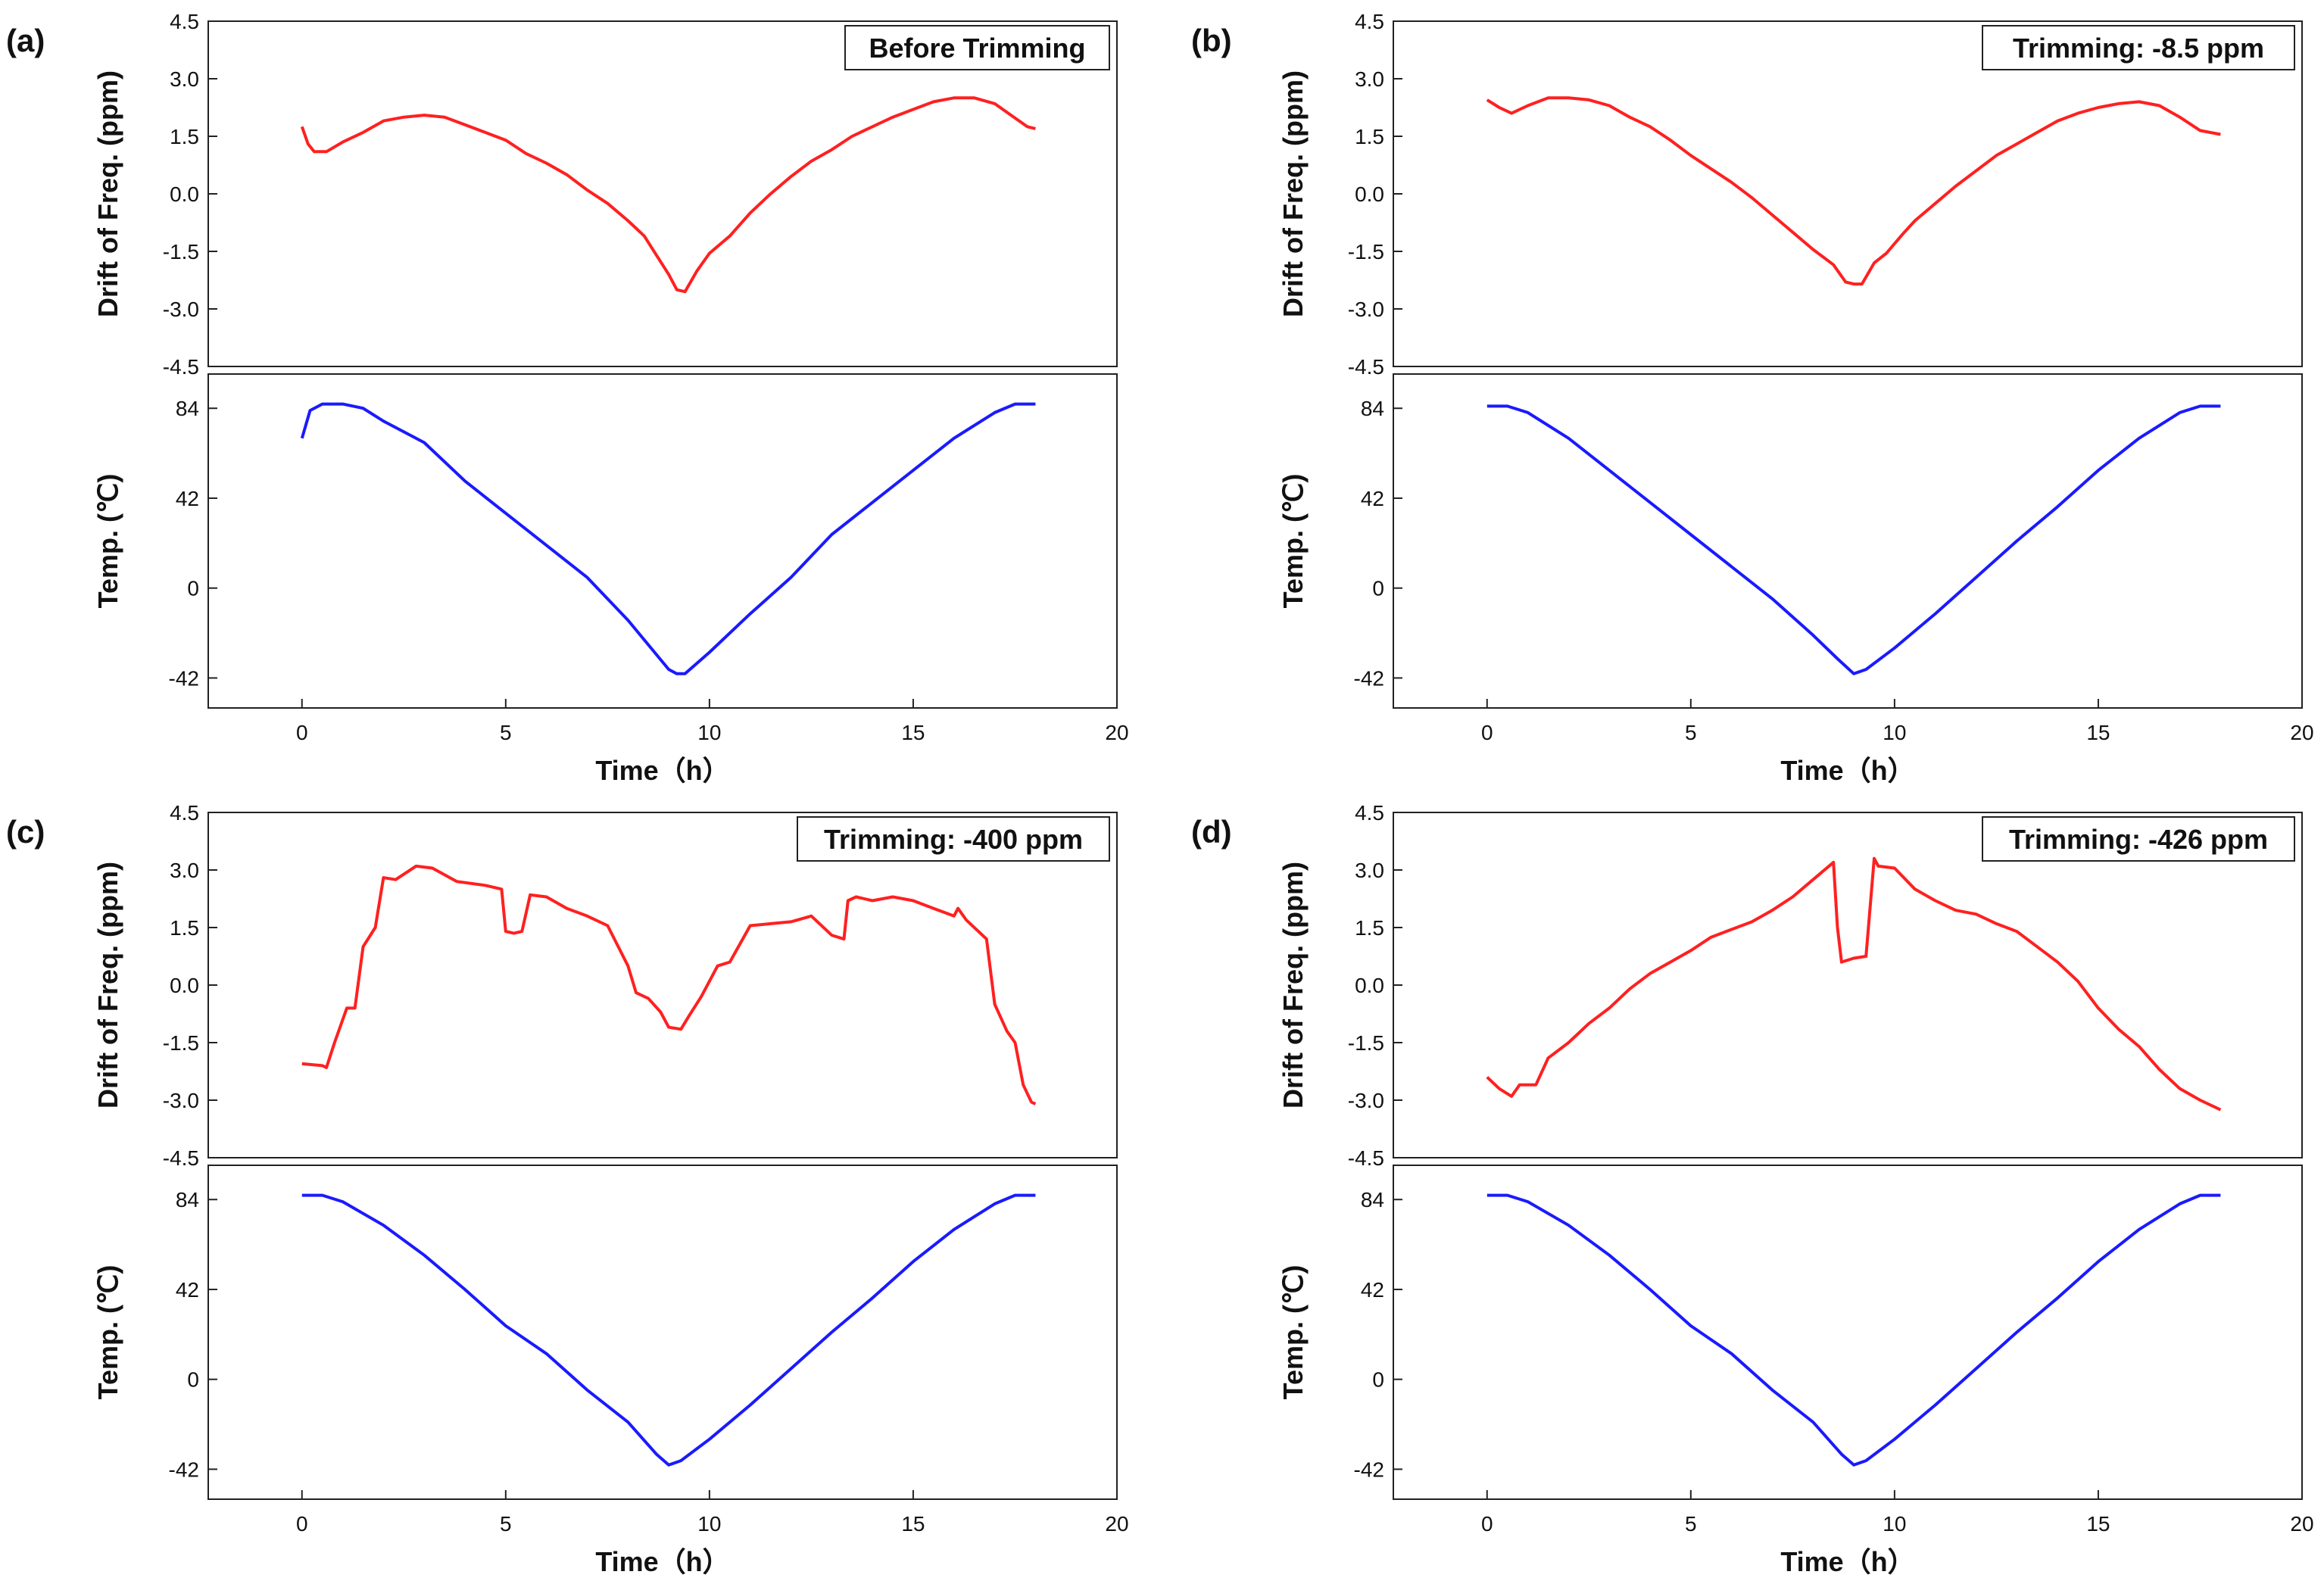  I want to click on title-label: Trimming: -426 ppm, so click(2138, 840).